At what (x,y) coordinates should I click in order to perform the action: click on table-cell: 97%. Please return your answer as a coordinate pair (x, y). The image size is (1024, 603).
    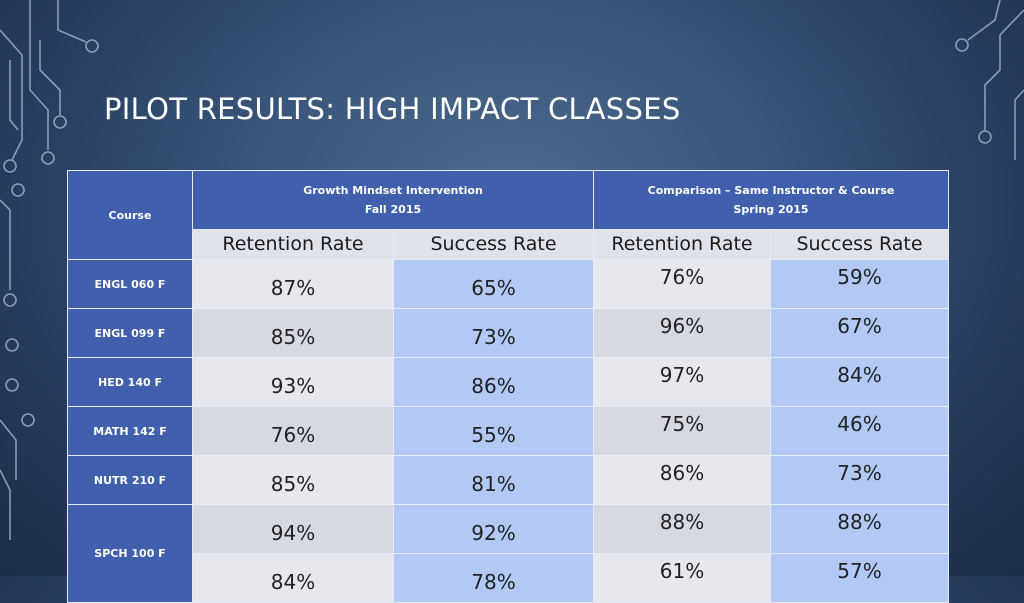
    Looking at the image, I should click on (682, 382).